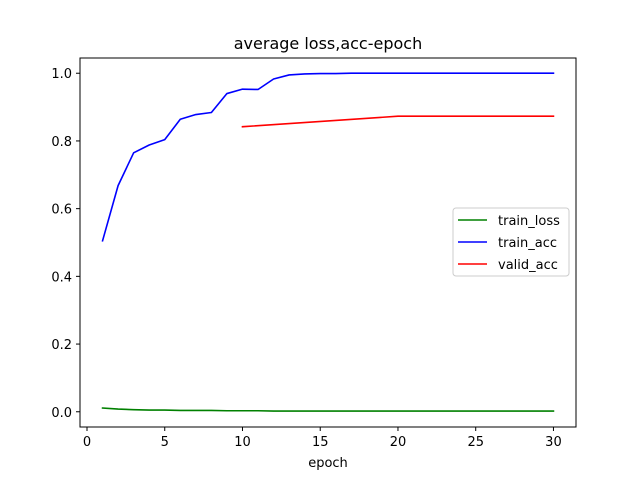 The height and width of the screenshot is (480, 640). Describe the element at coordinates (242, 442) in the screenshot. I see `x-tick-label: 10` at that location.